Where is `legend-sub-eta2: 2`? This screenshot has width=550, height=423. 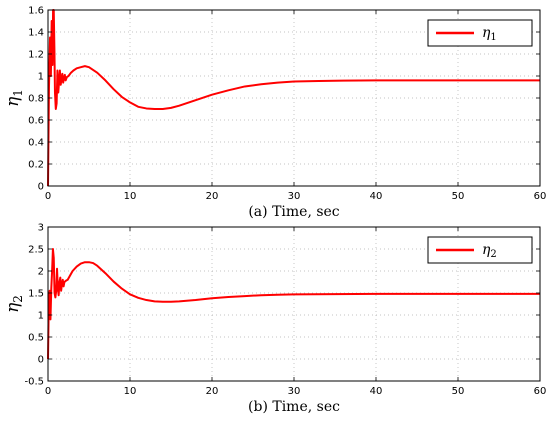 legend-sub-eta2: 2 is located at coordinates (493, 254).